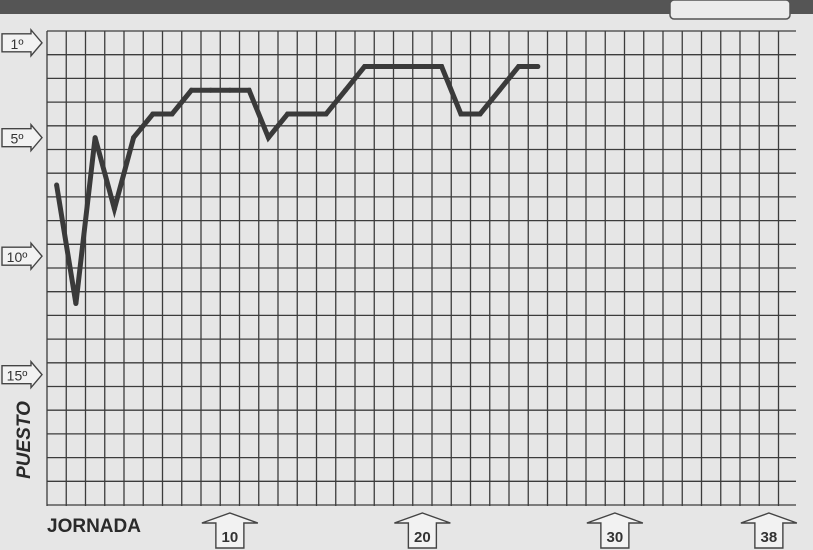  What do you see at coordinates (730, 10) in the screenshot?
I see `header-tab` at bounding box center [730, 10].